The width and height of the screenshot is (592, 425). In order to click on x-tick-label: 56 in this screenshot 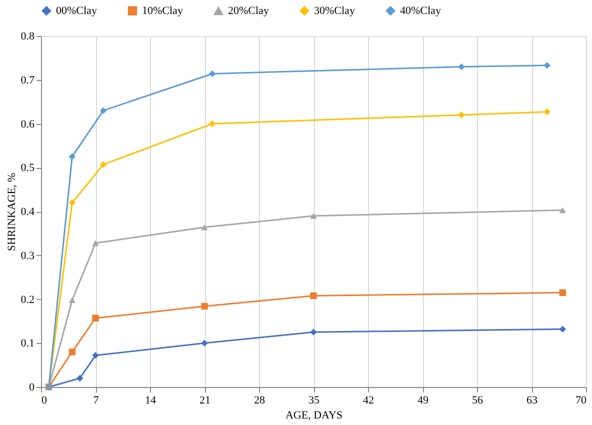, I will do `click(478, 400)`.